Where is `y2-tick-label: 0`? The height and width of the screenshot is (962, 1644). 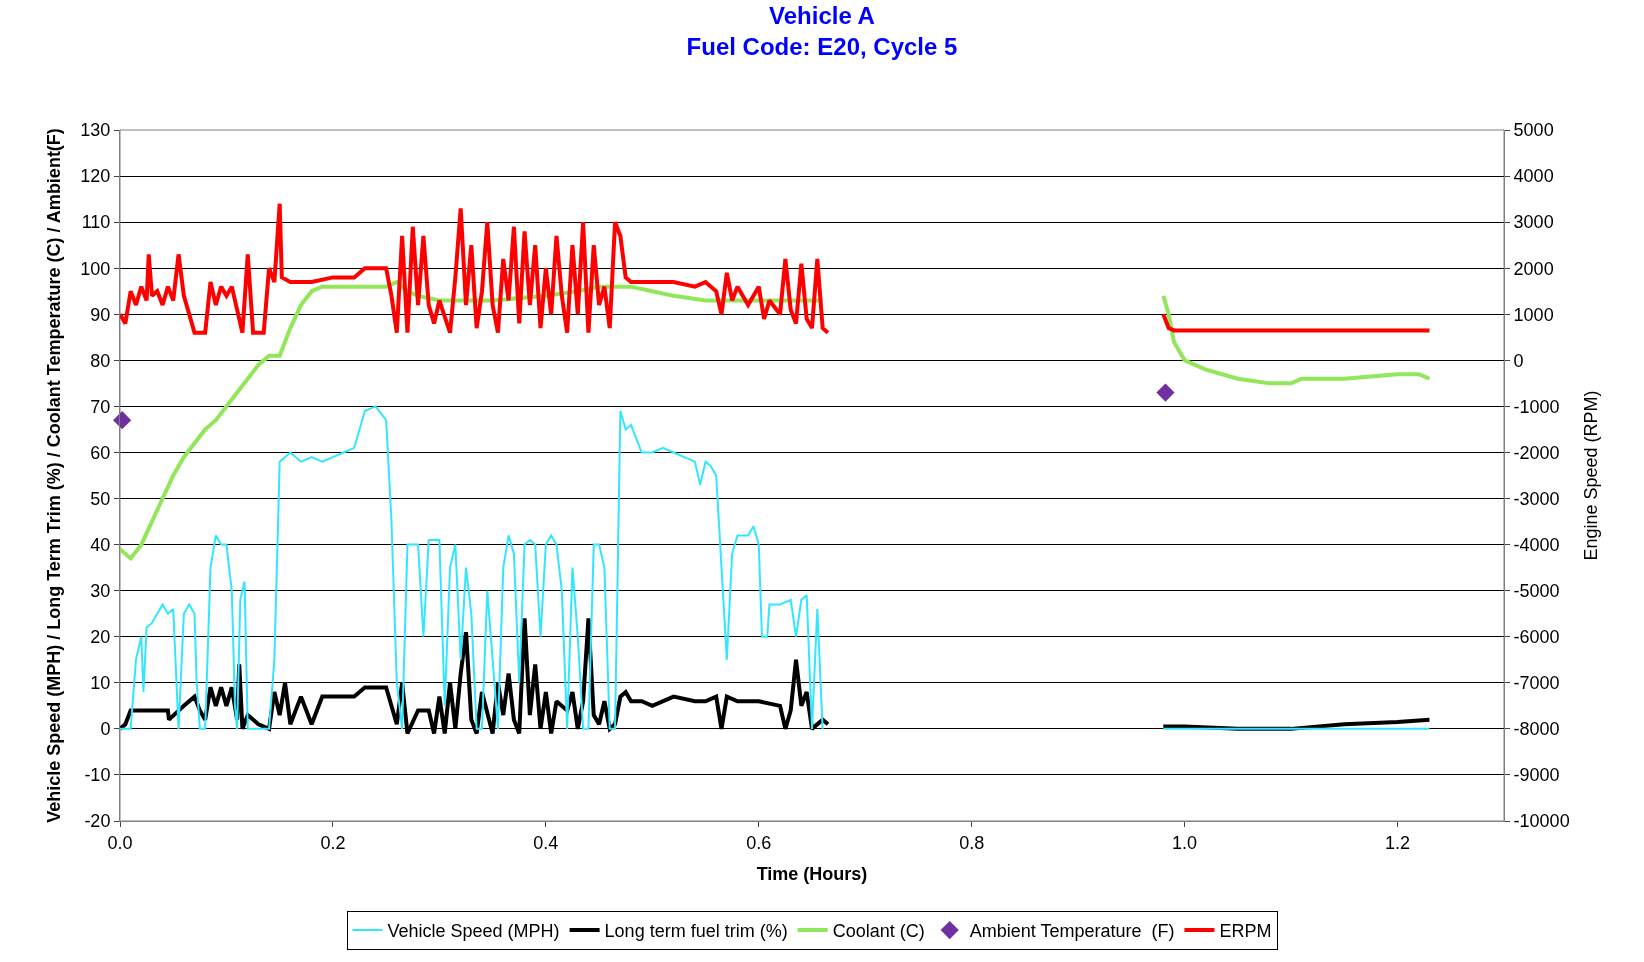 y2-tick-label: 0 is located at coordinates (1518, 360).